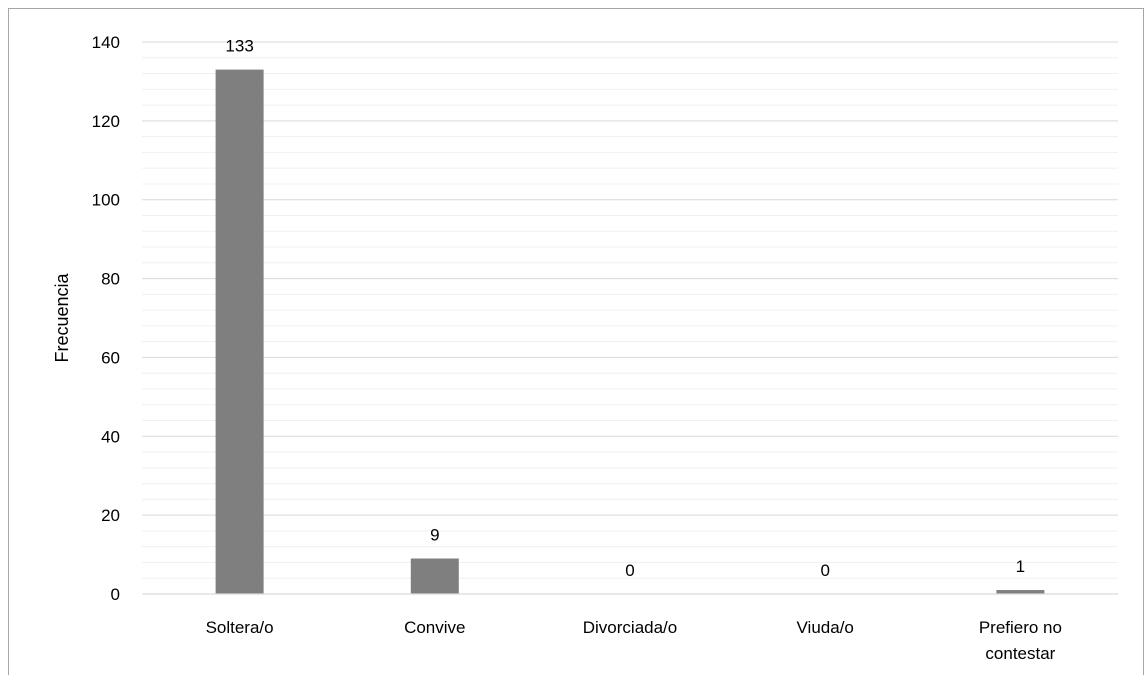 The image size is (1146, 677). I want to click on y-tick-label: 60, so click(110, 357).